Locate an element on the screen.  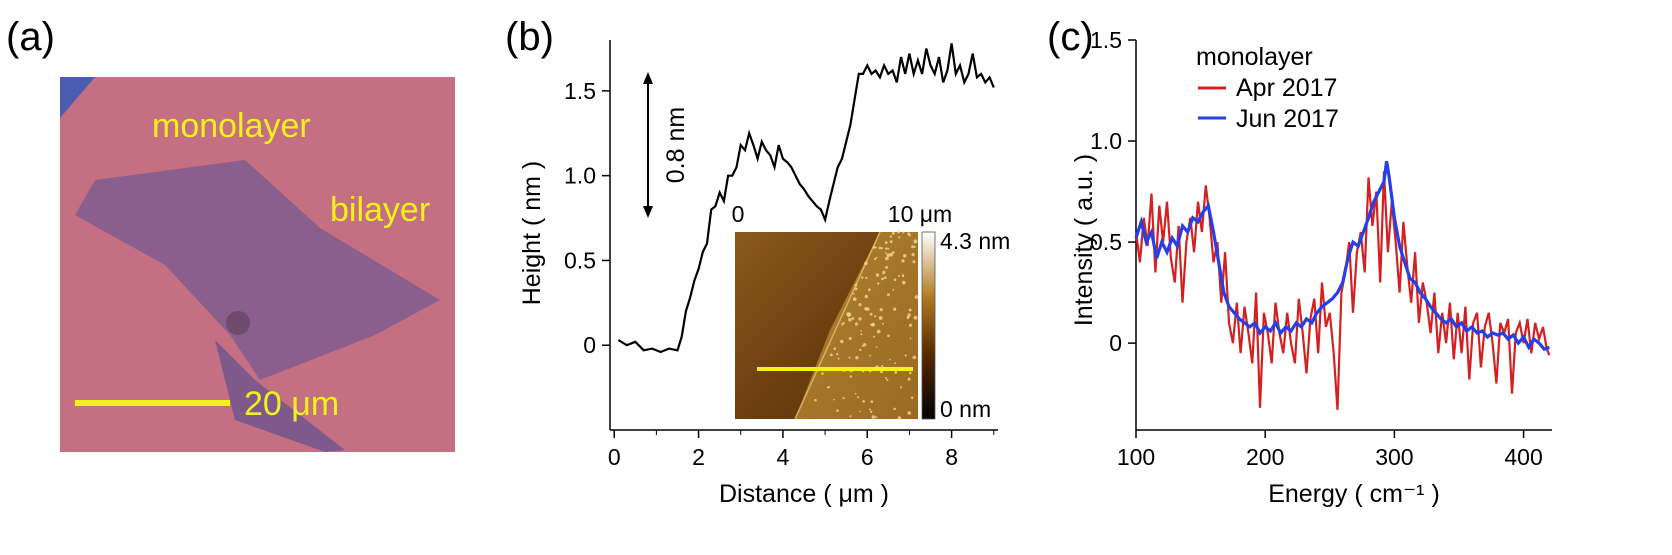
axis-b-xlabel: Distance ( μm ) is located at coordinates (804, 494).